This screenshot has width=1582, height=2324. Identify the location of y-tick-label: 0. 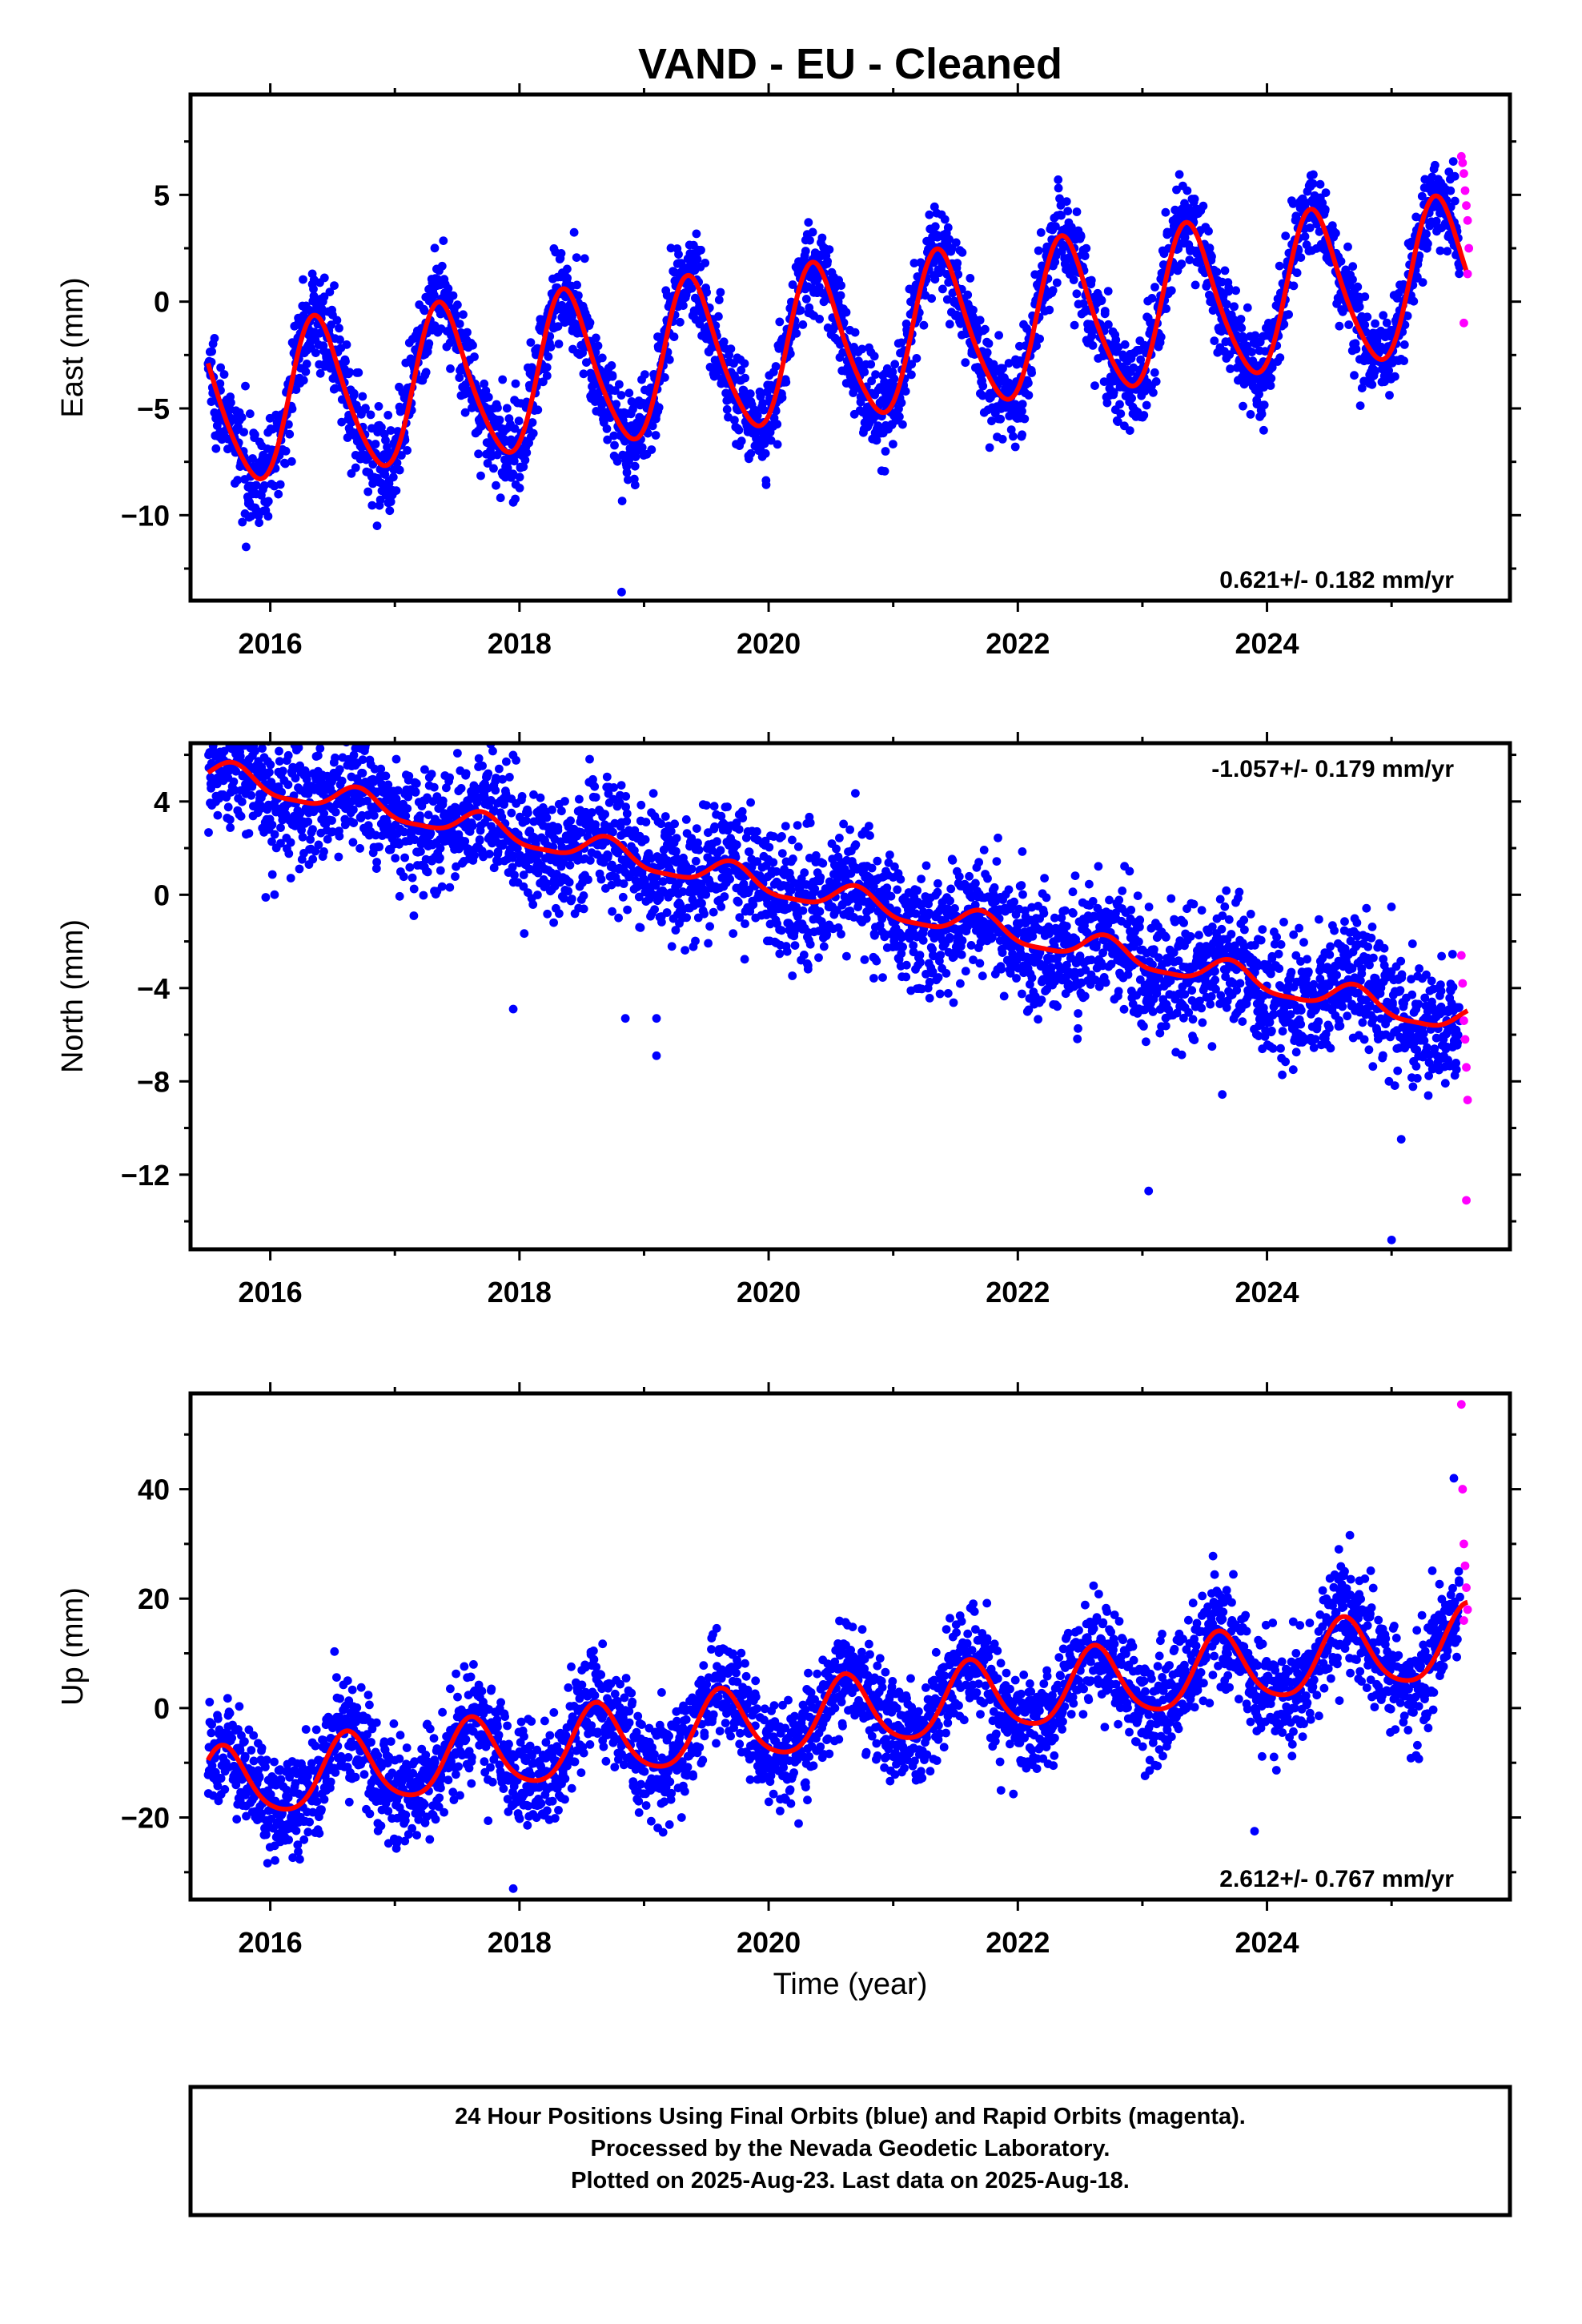
(162, 302).